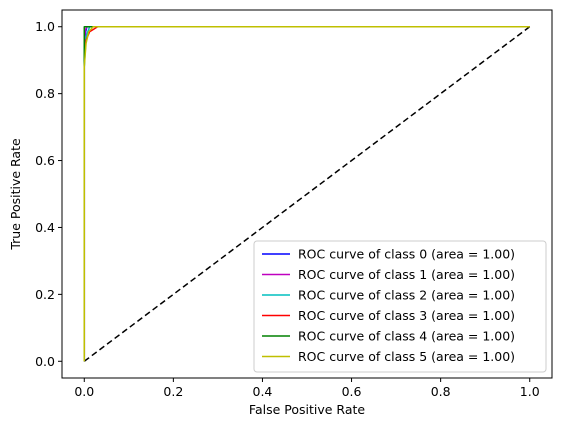 This screenshot has height=432, width=567. What do you see at coordinates (173, 391) in the screenshot?
I see `x-tick-label: 0.2` at bounding box center [173, 391].